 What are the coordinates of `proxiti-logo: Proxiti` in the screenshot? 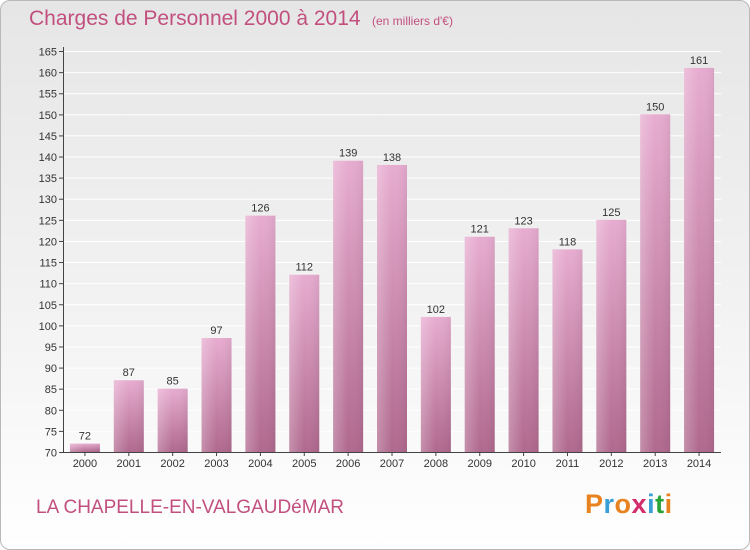 It's located at (629, 504).